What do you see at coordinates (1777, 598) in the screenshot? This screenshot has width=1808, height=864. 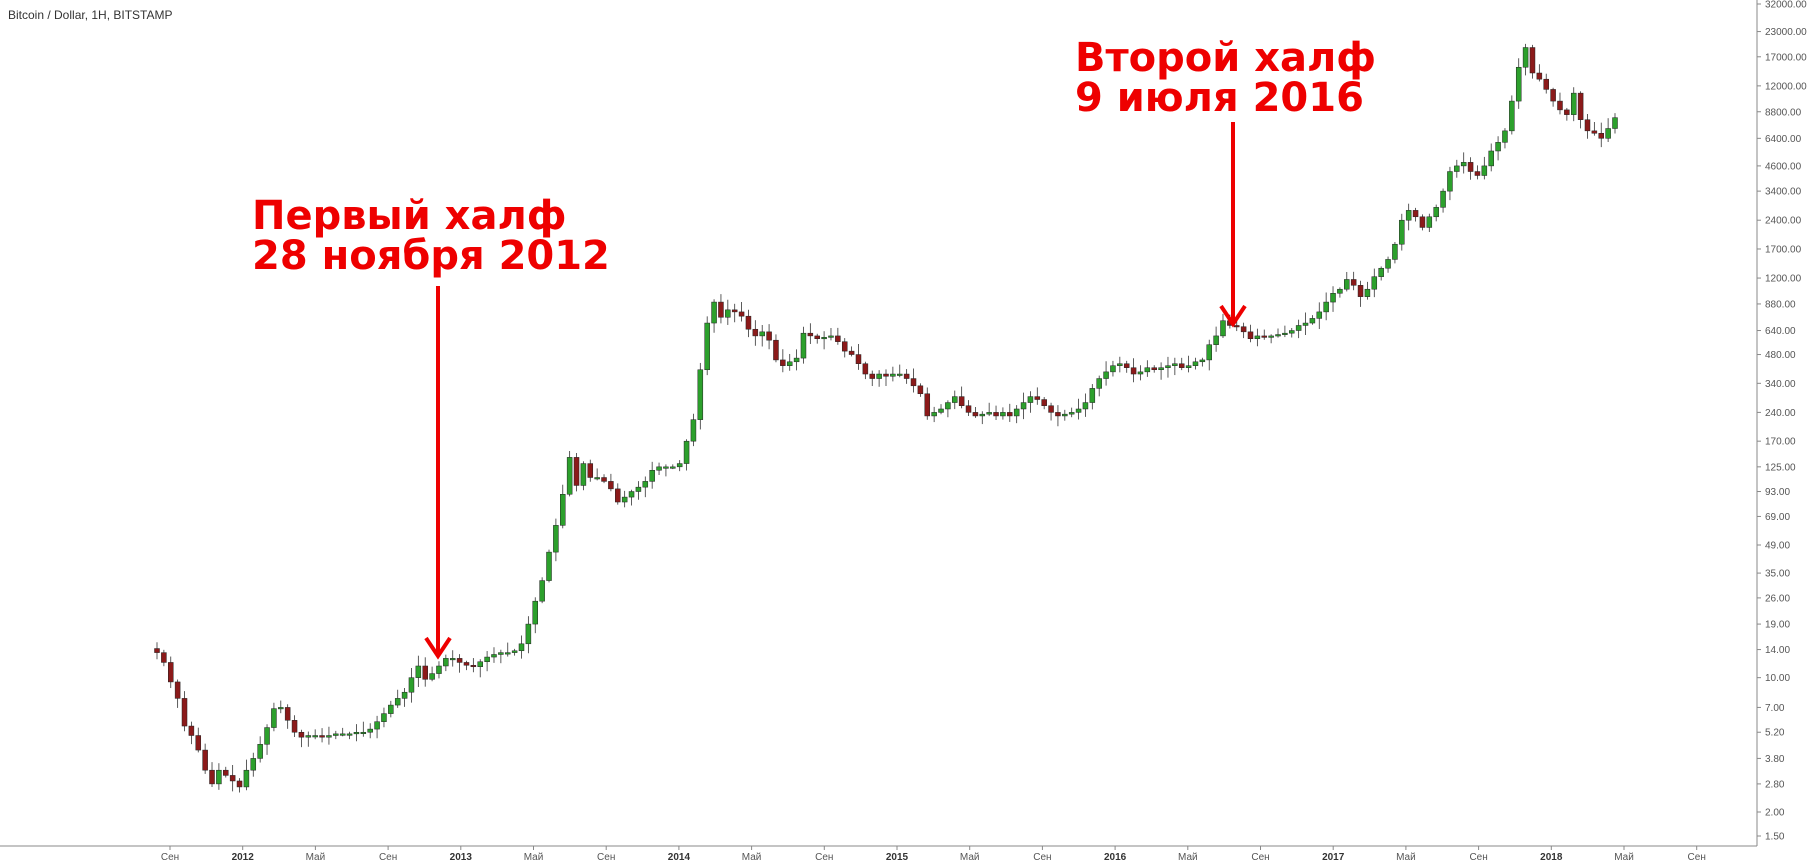 I see `y-tick-label: 26.00` at bounding box center [1777, 598].